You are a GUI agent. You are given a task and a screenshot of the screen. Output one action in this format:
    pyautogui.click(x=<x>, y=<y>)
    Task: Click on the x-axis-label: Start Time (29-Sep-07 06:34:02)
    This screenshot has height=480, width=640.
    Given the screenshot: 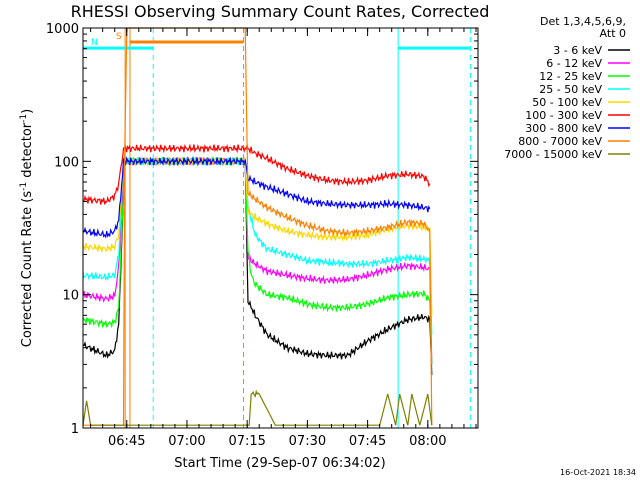 What is the action you would take?
    pyautogui.click(x=279, y=463)
    